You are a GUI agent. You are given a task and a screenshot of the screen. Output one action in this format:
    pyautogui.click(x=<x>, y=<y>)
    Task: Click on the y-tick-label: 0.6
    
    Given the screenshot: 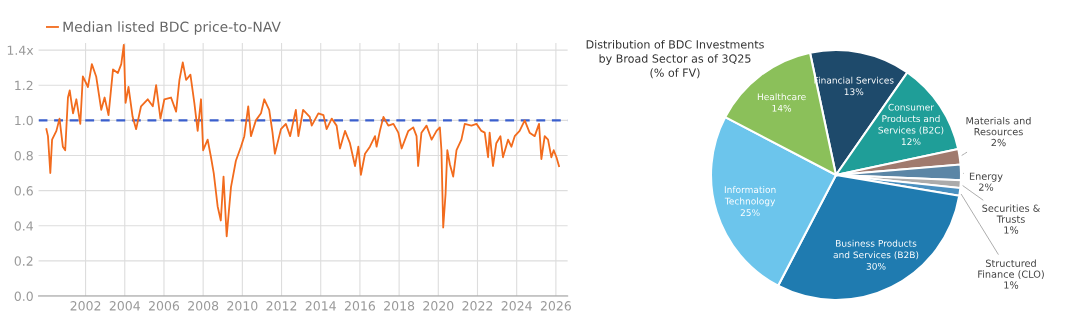 What is the action you would take?
    pyautogui.click(x=23, y=191)
    